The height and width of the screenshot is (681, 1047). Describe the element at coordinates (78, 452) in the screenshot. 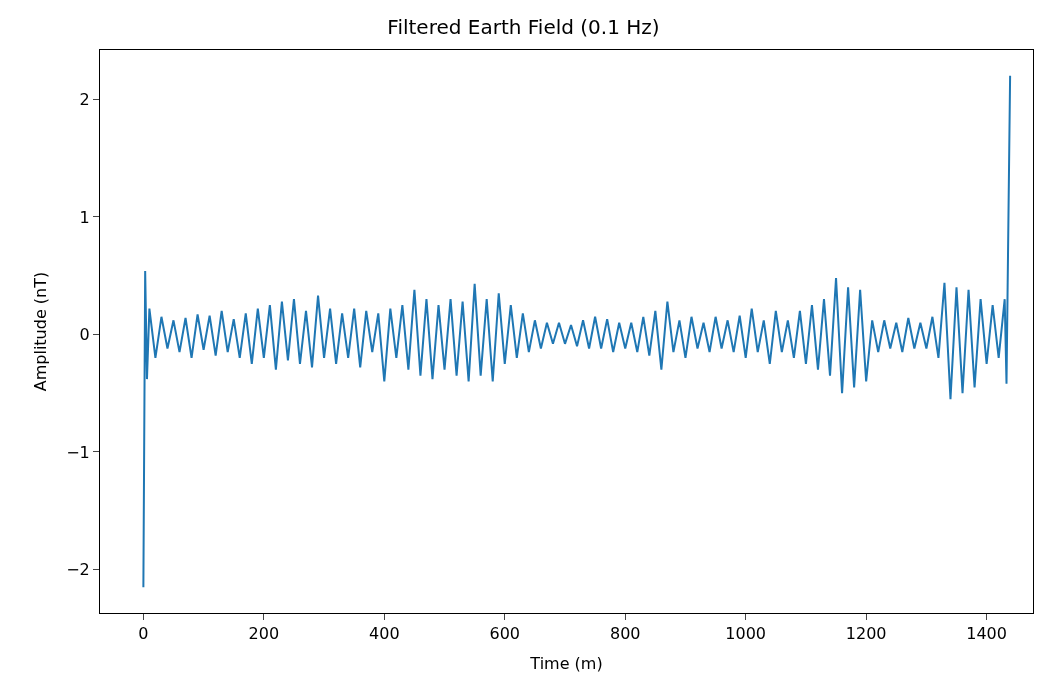

I see `y-tick-label: −1` at that location.